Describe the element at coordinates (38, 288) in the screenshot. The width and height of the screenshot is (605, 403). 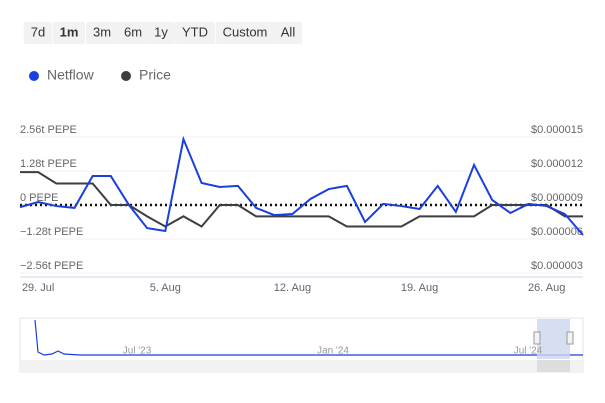
I see `x-tick-label: 29. Jul` at that location.